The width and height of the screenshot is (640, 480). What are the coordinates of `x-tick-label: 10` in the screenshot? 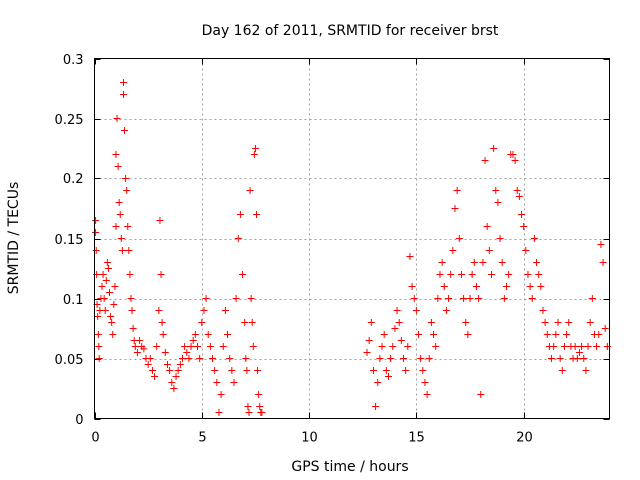 It's located at (309, 438).